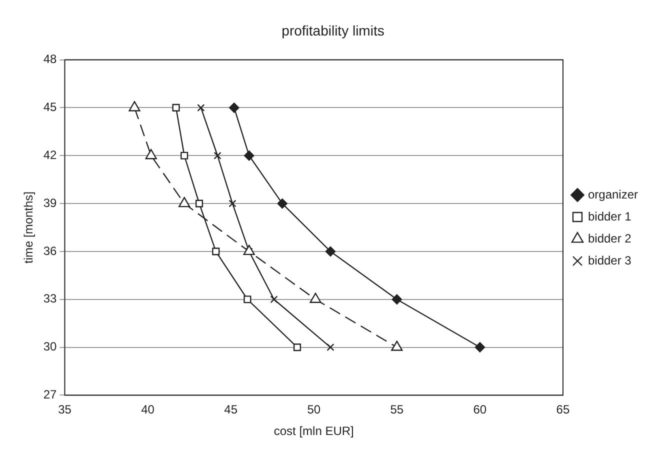 Image resolution: width=668 pixels, height=458 pixels. I want to click on x-axis-title: cost [mln EUR], so click(314, 431).